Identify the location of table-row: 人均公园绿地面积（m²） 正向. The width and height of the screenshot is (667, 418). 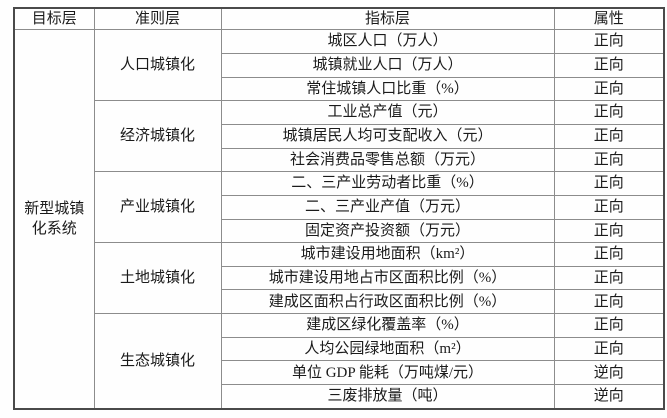
(339, 349).